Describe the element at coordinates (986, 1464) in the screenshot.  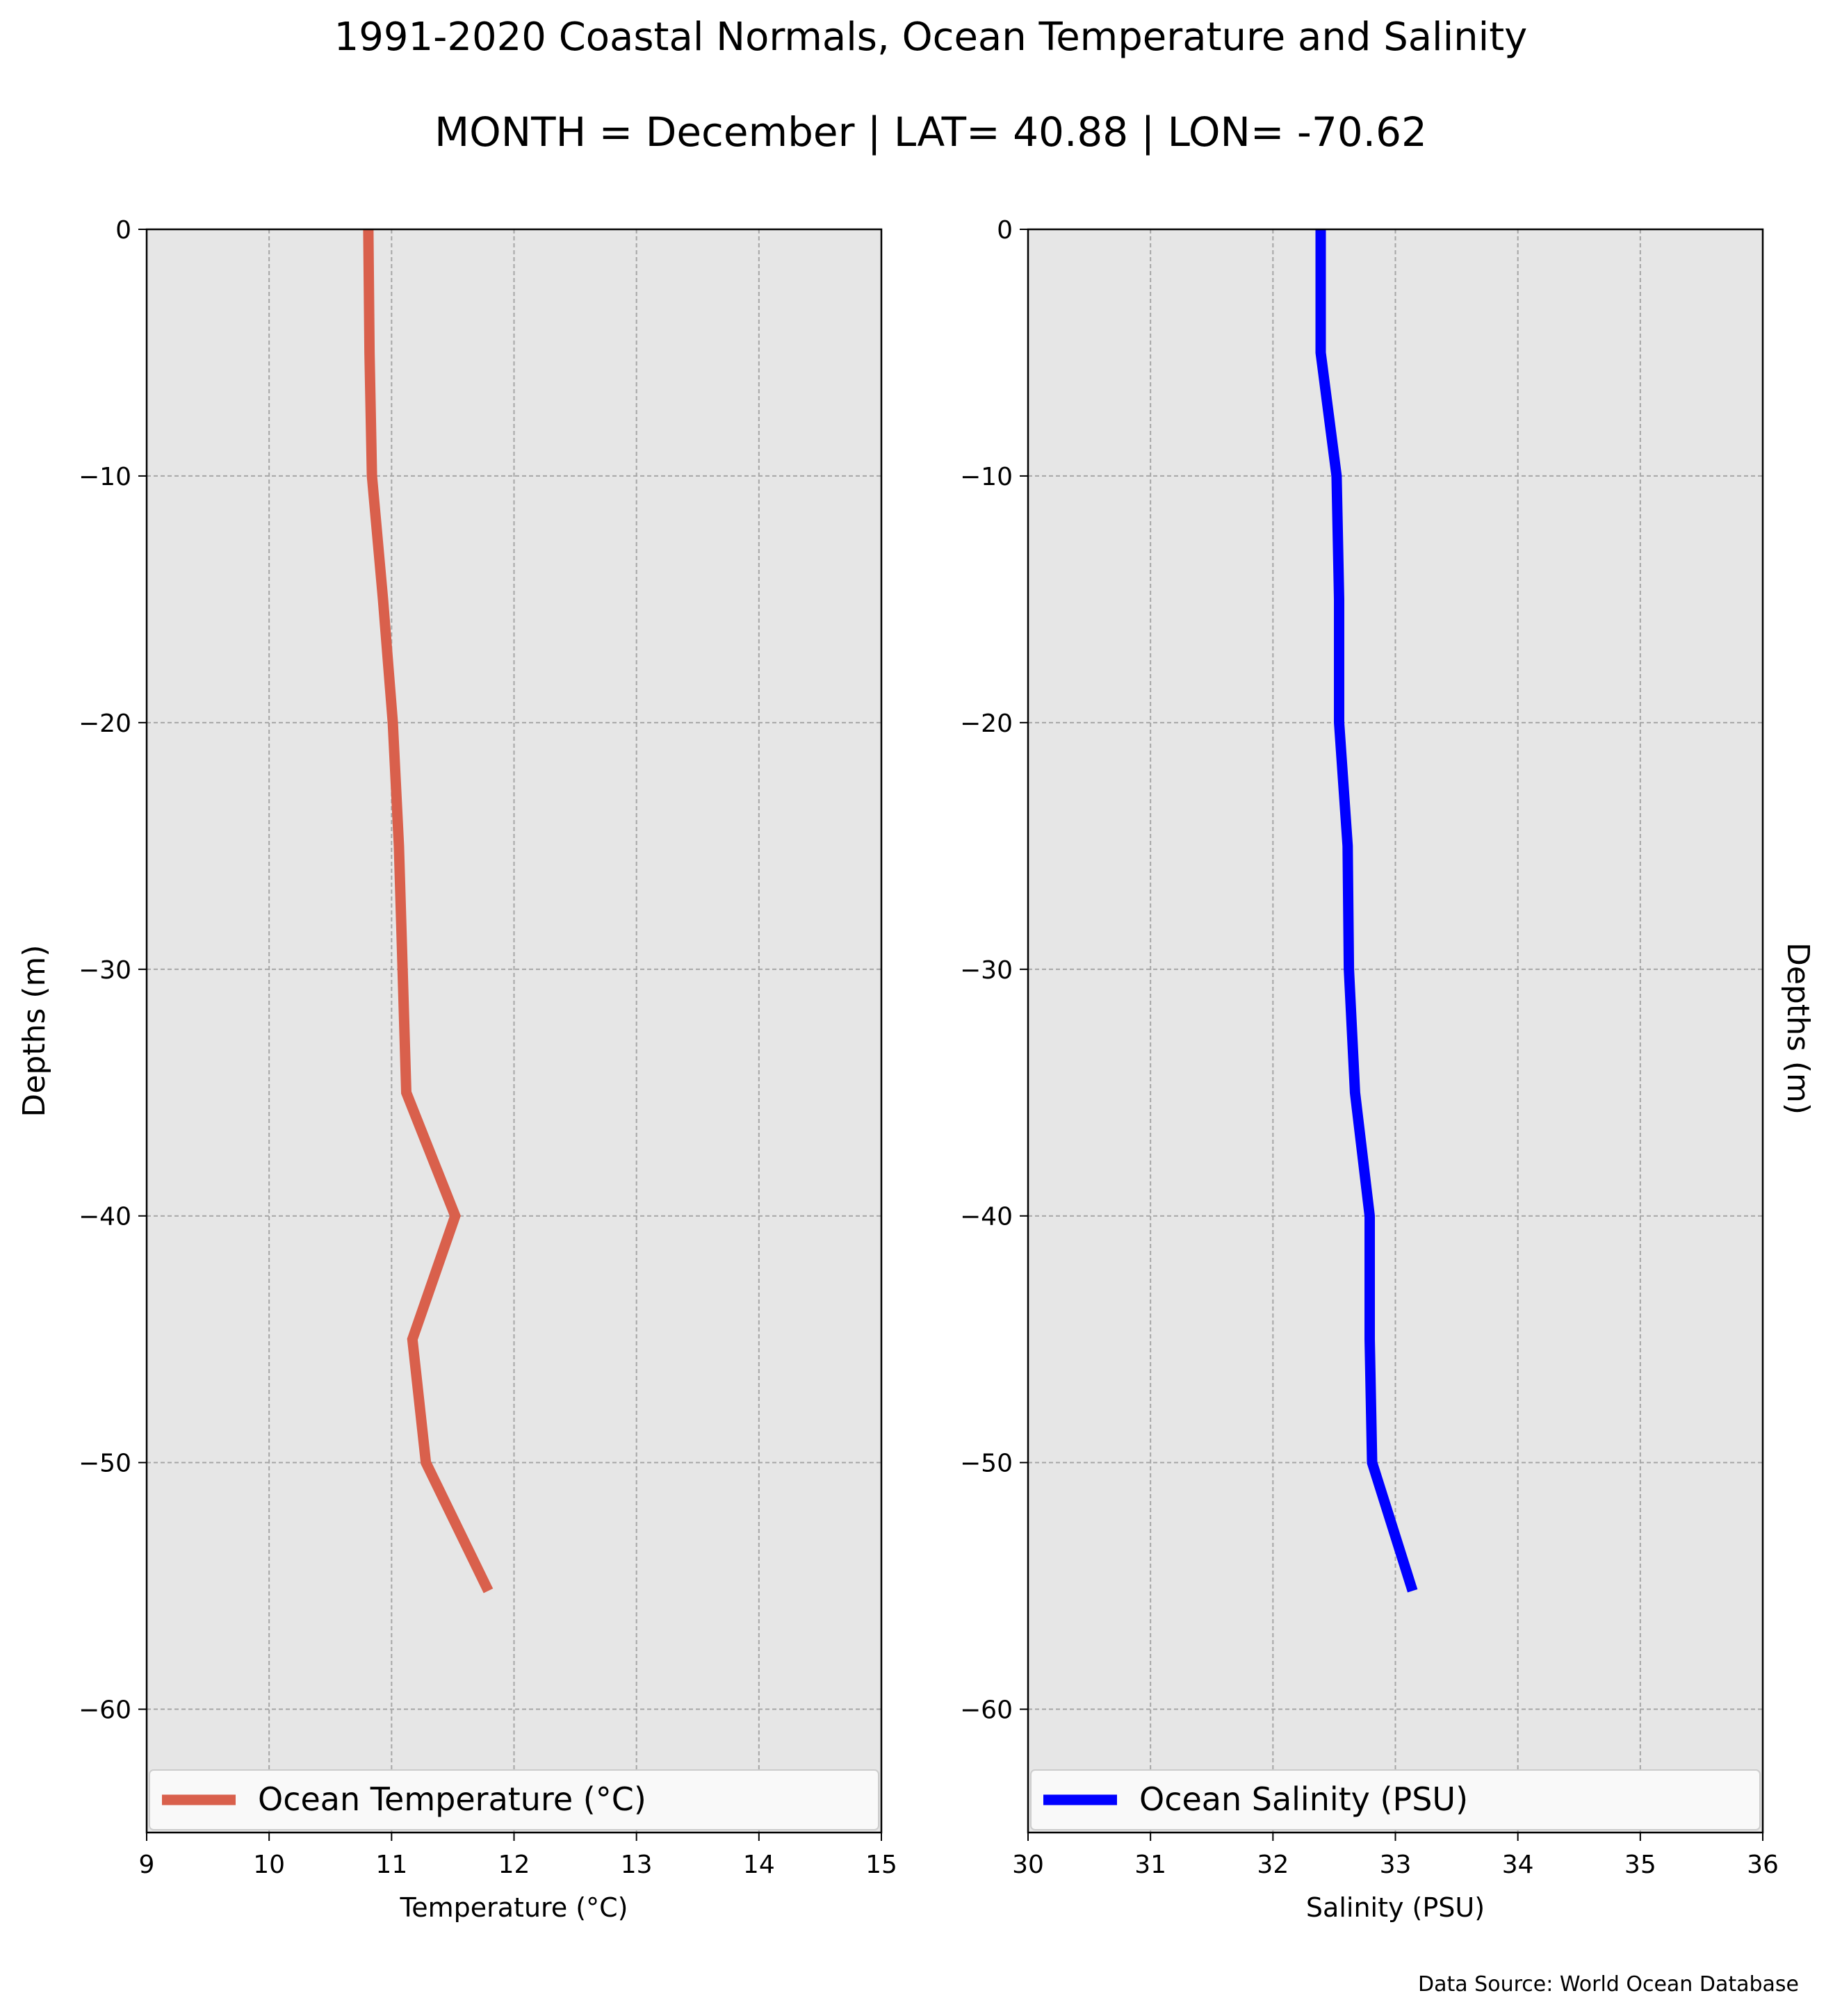
I see `salinity-y-tick-label: −50` at that location.